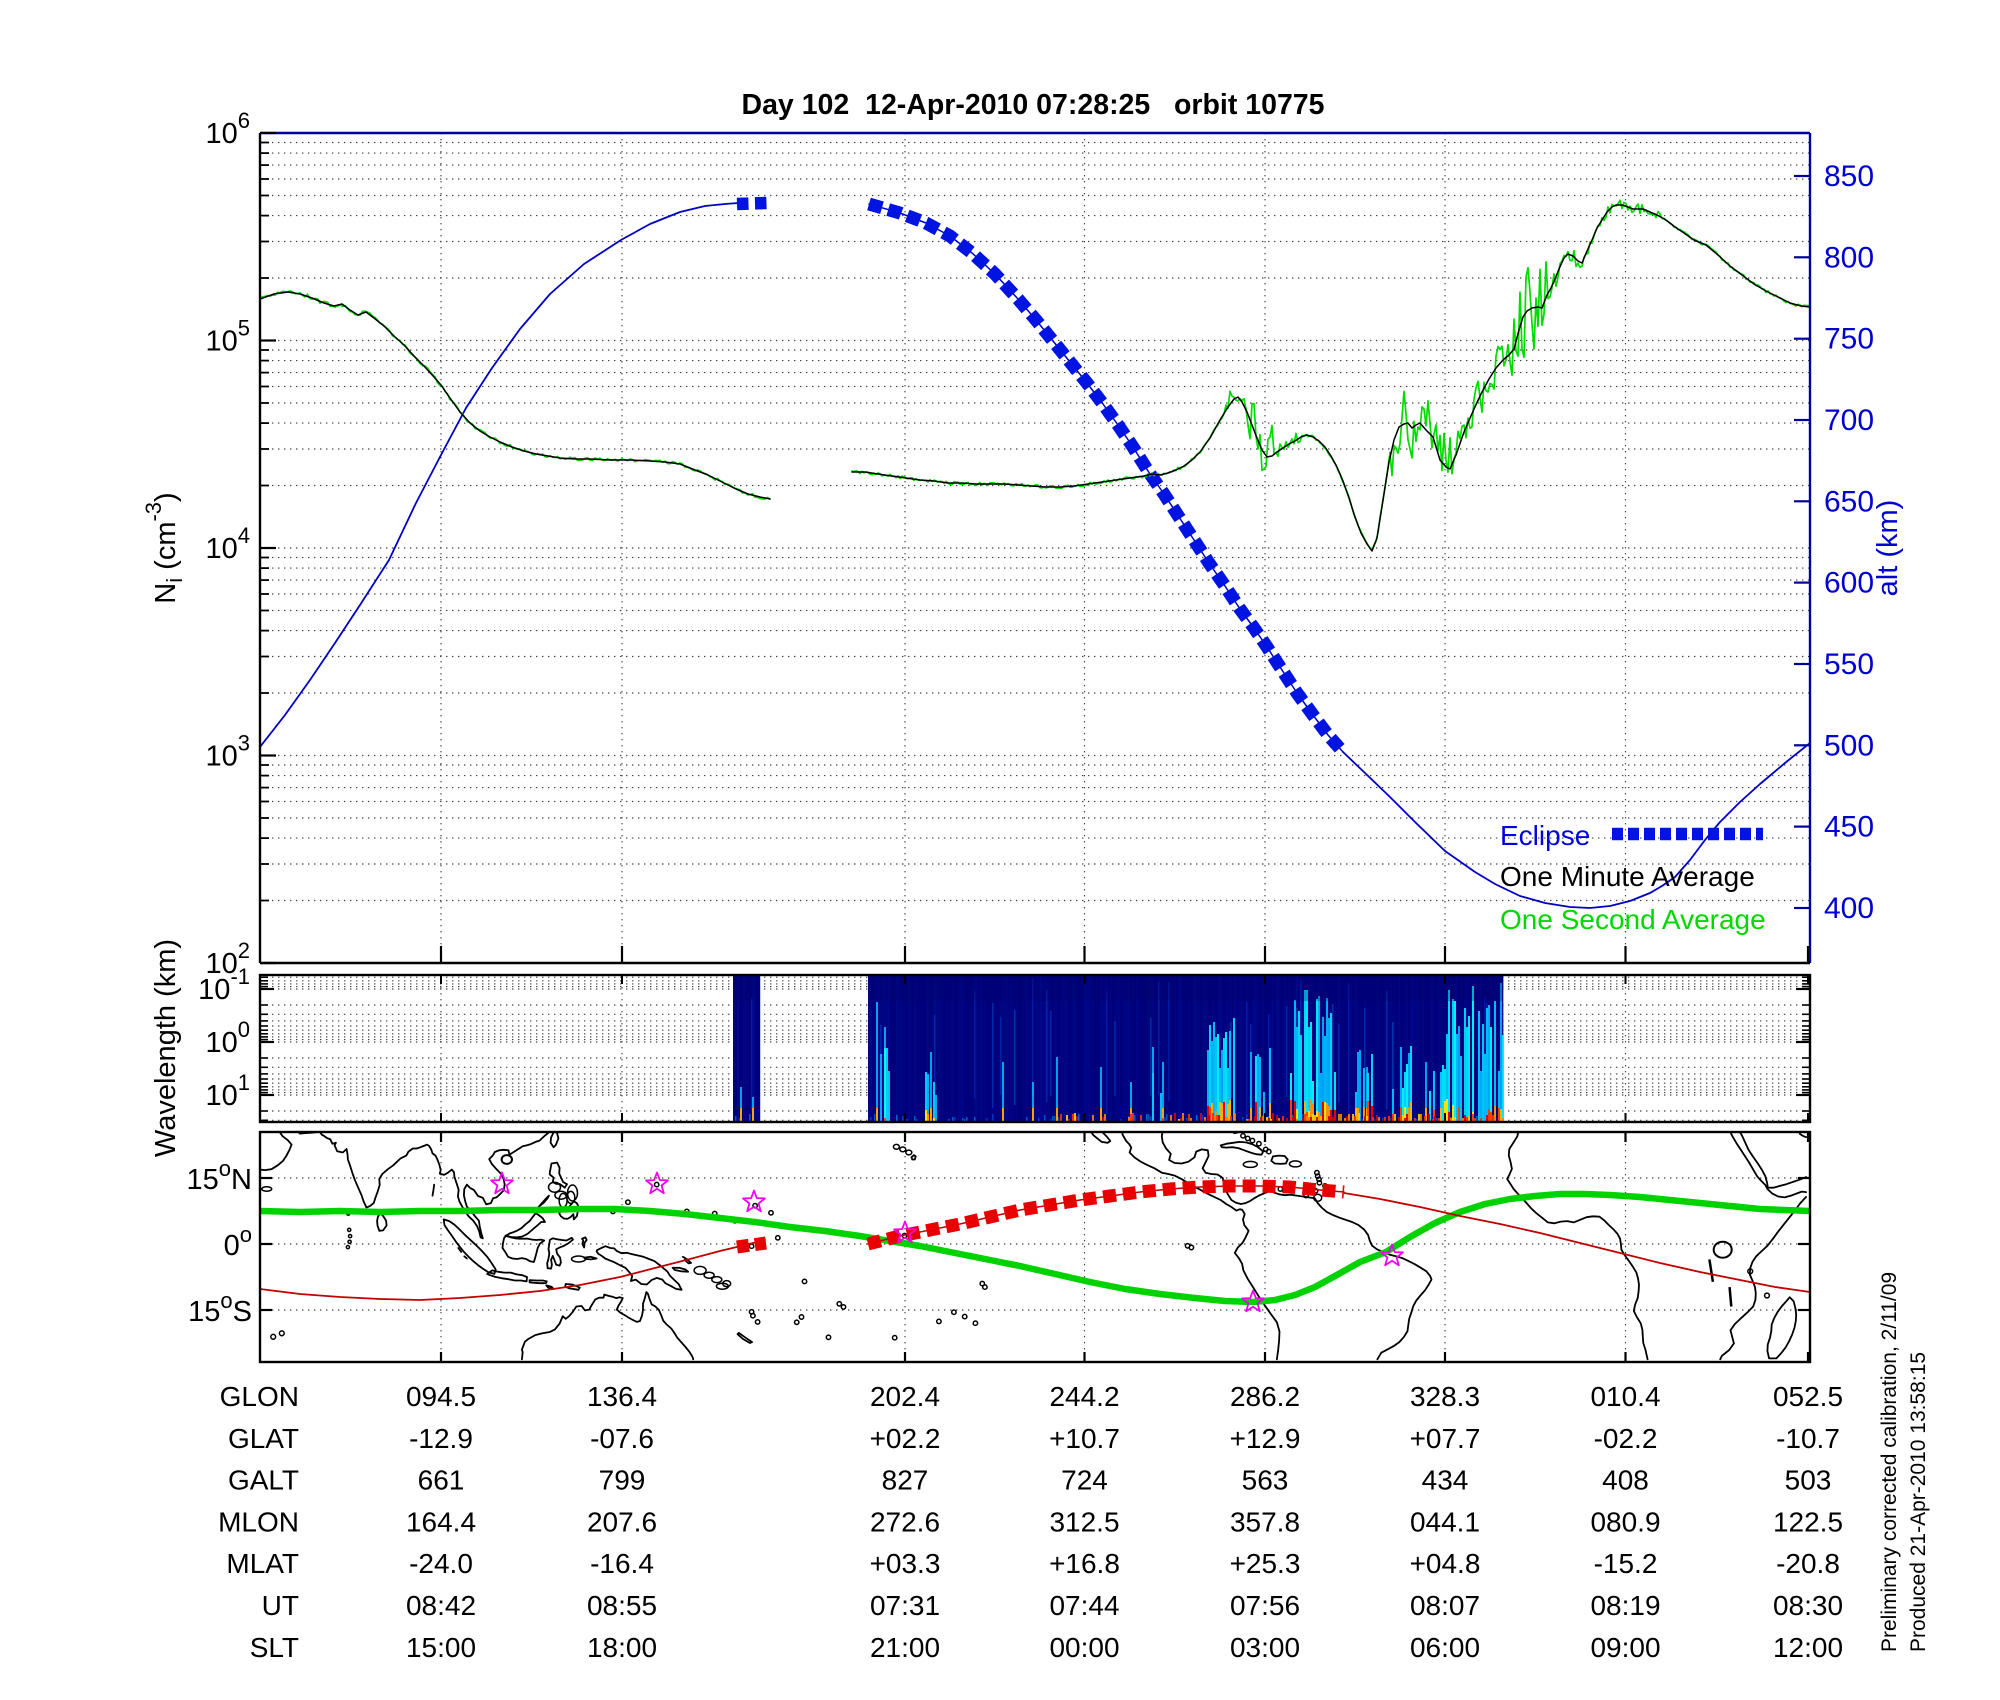 This screenshot has width=2000, height=1700. Describe the element at coordinates (166, 1048) in the screenshot. I see `svg-text: Wavelength (km)` at that location.